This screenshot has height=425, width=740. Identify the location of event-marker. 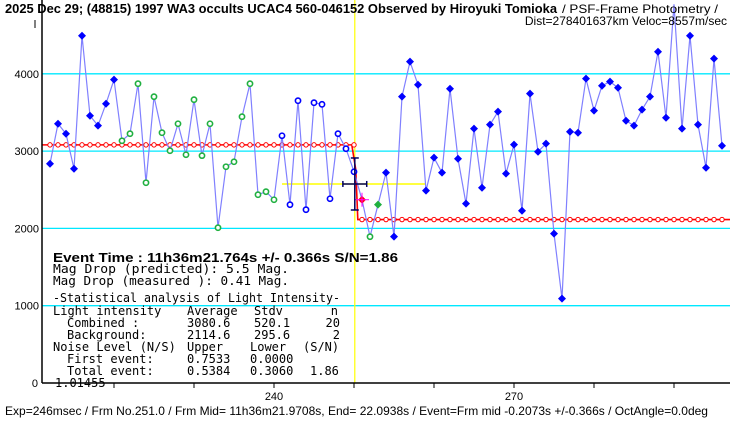
(355, 184).